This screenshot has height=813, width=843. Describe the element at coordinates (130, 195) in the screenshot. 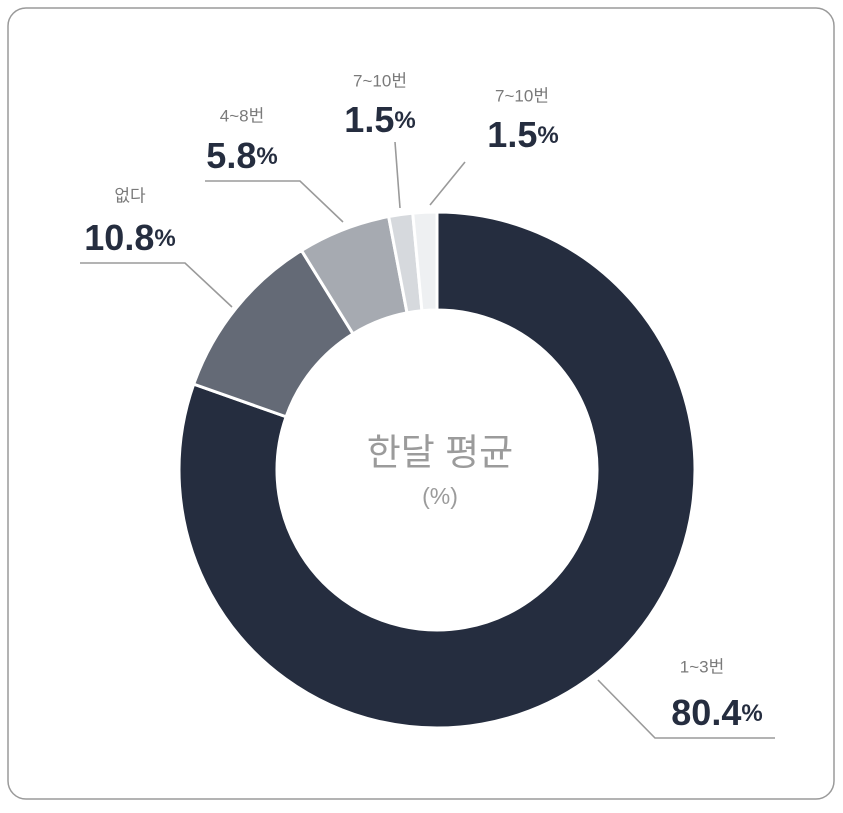

I see `category-label: 없다` at that location.